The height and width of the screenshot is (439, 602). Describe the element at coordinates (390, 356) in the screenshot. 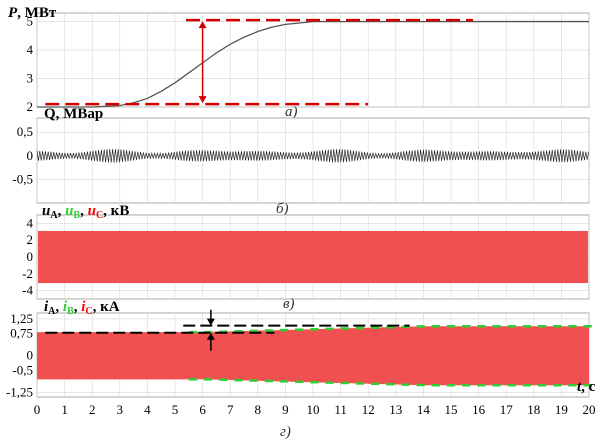

I see `current-phase-b-peaks` at that location.